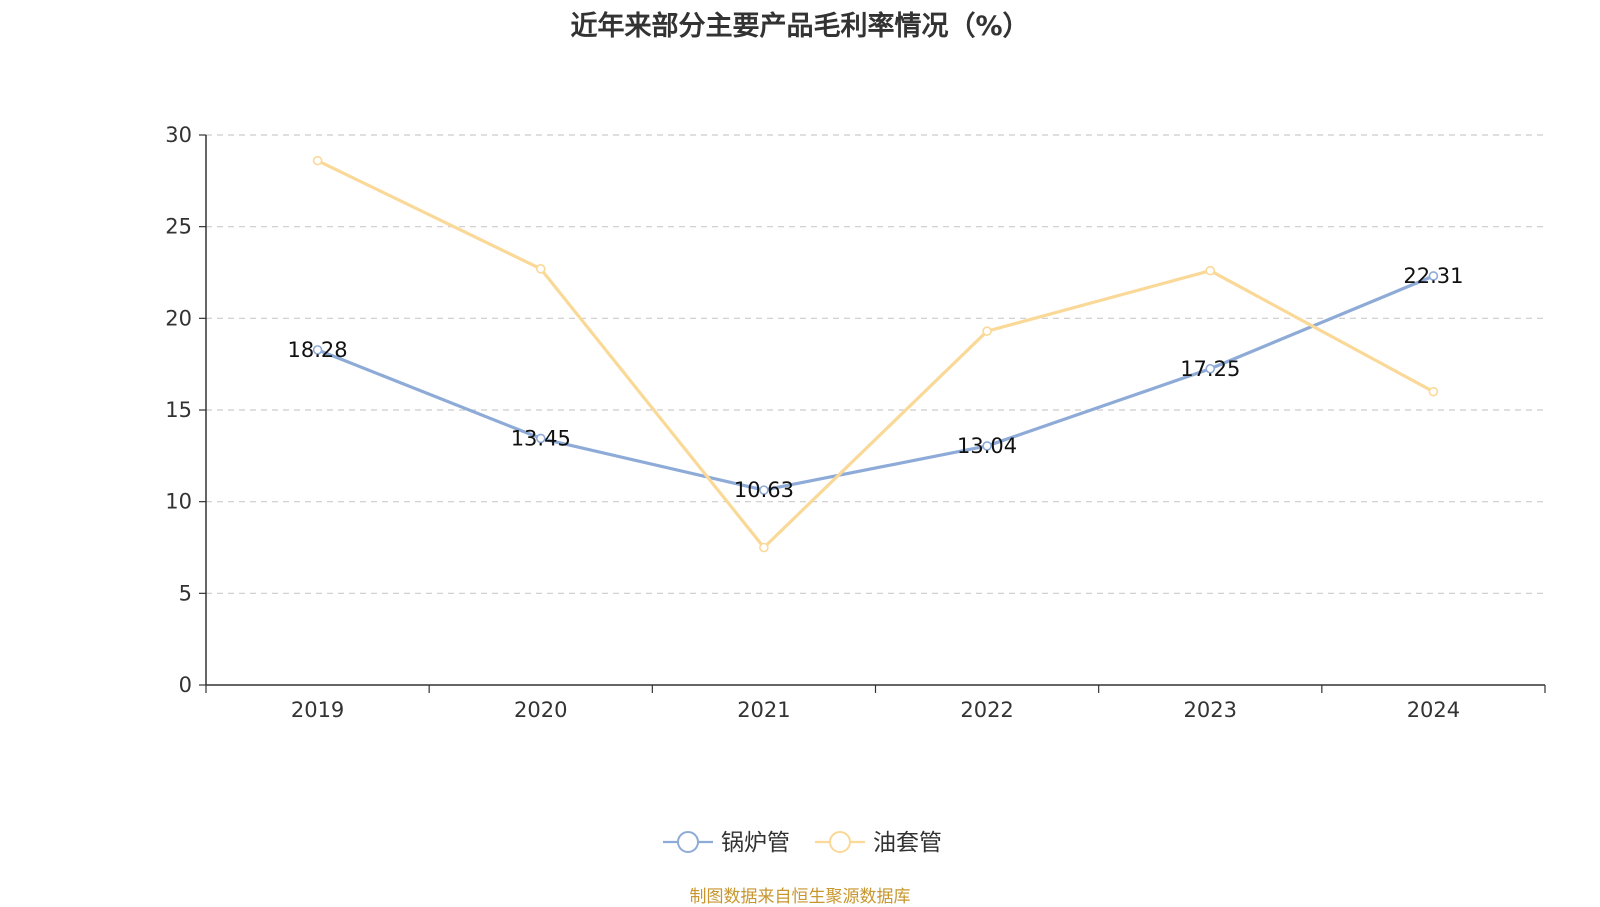 The image size is (1600, 907). I want to click on y-tick-label: 20, so click(178, 318).